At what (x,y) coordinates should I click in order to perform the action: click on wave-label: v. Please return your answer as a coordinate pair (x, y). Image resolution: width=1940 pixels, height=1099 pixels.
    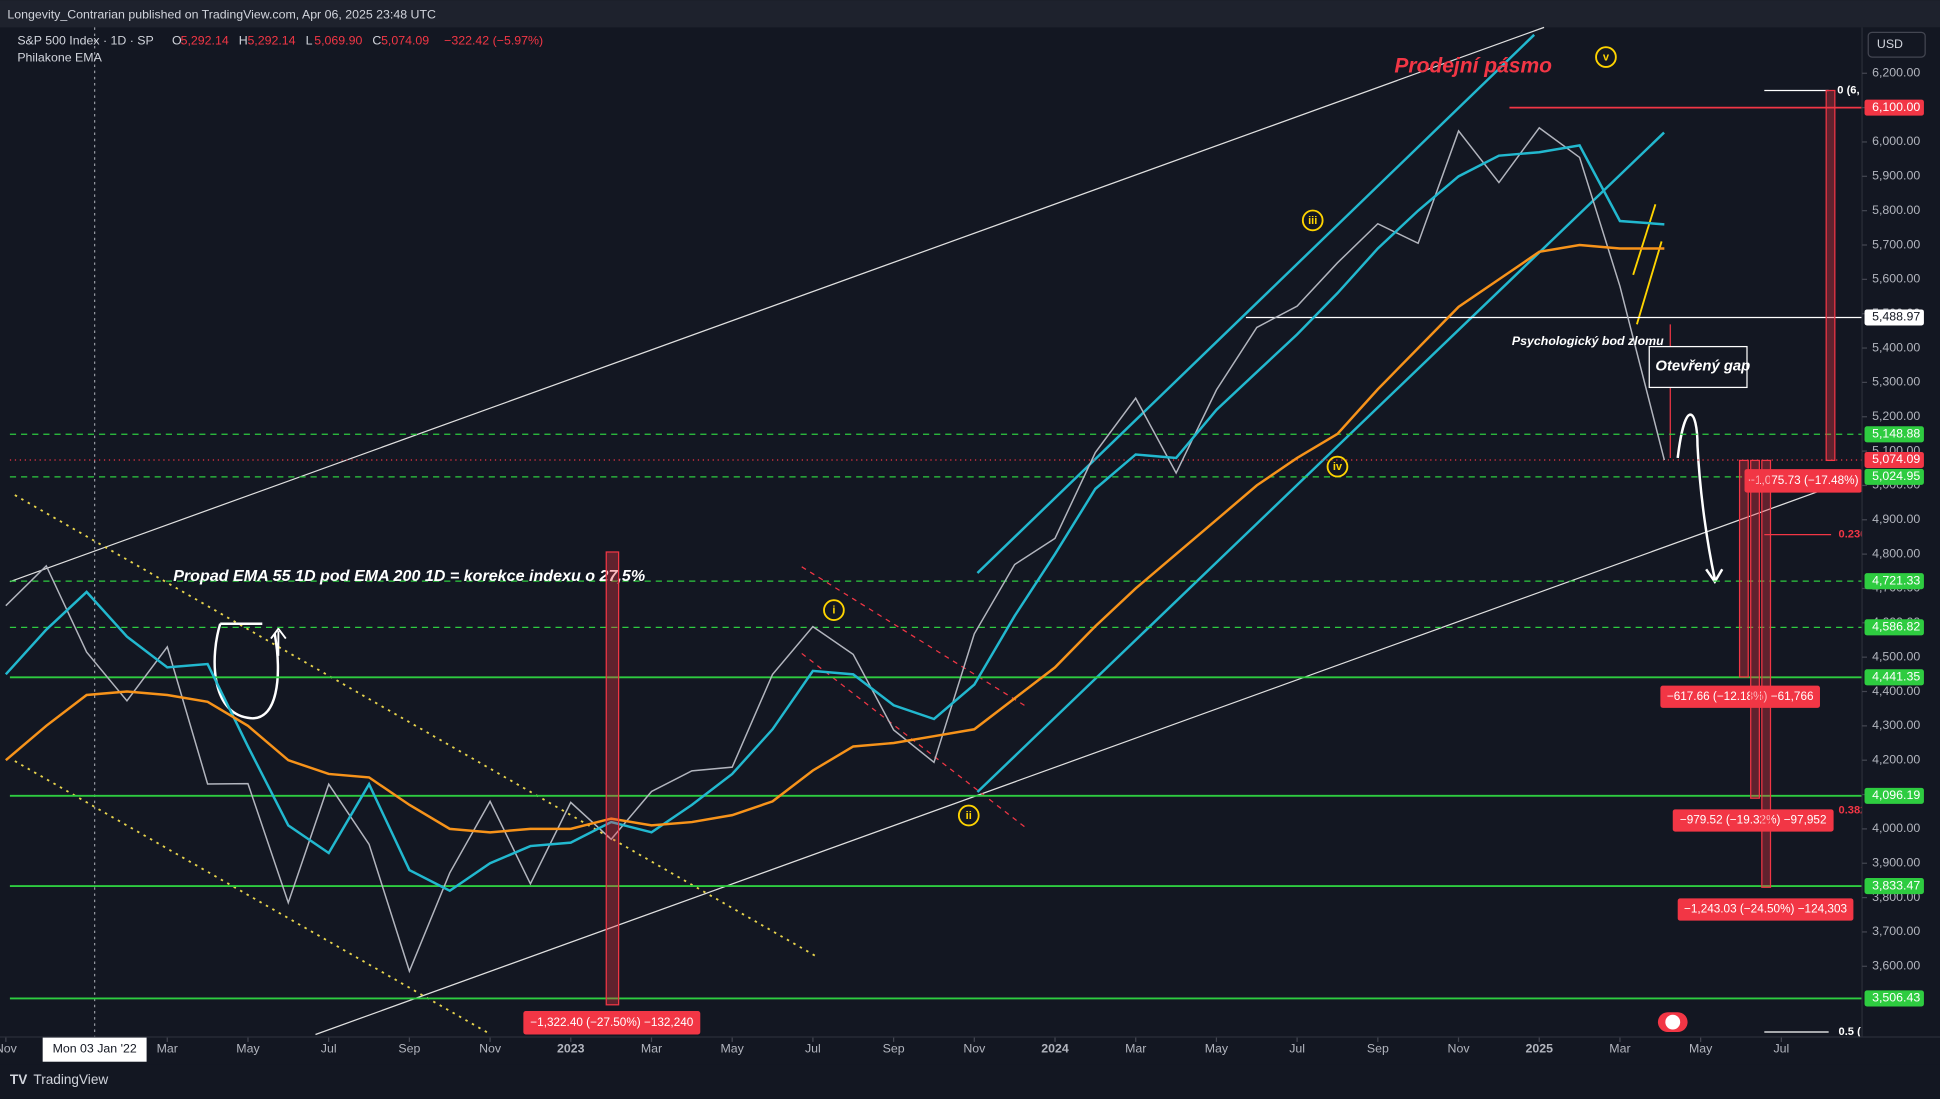
    Looking at the image, I should click on (1606, 58).